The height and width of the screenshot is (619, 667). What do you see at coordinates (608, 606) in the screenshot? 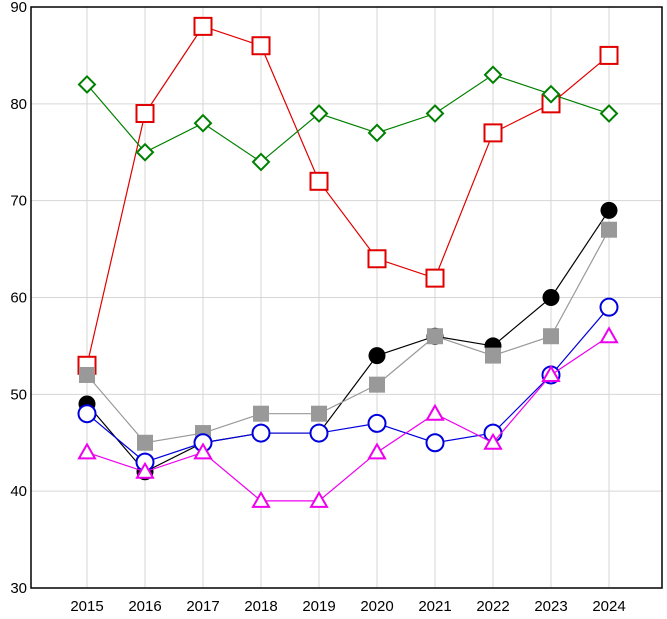
I see `x-tick-label: 2024` at bounding box center [608, 606].